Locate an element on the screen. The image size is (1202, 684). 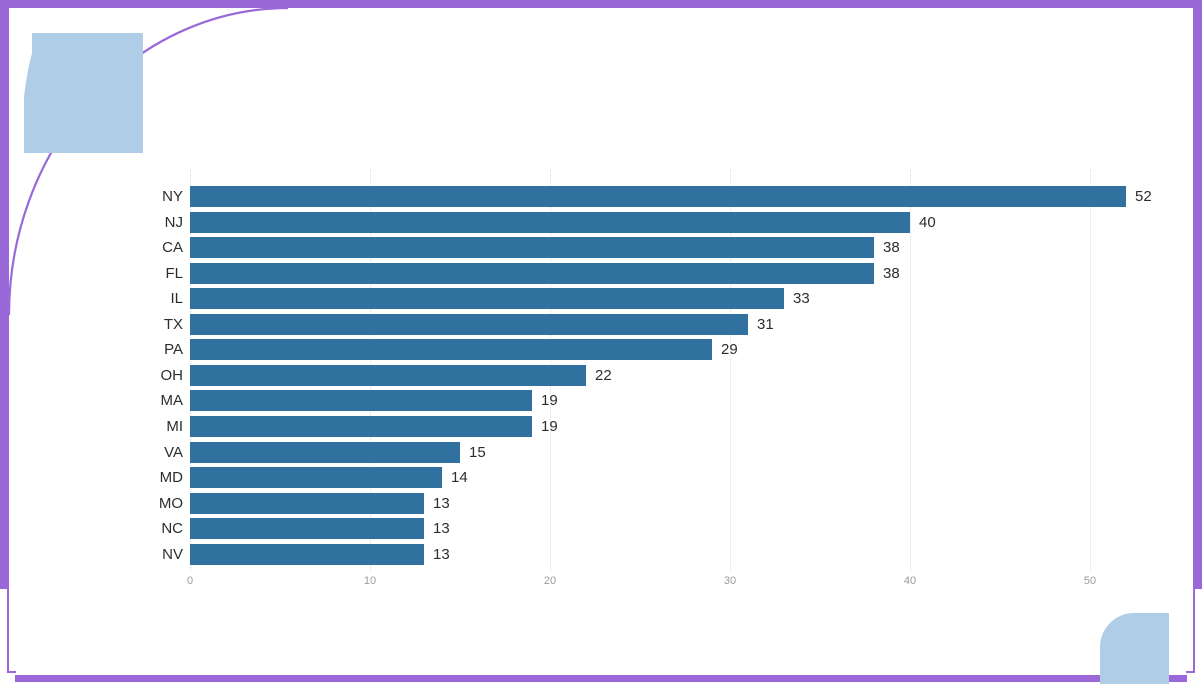
bar-mi is located at coordinates (361, 426).